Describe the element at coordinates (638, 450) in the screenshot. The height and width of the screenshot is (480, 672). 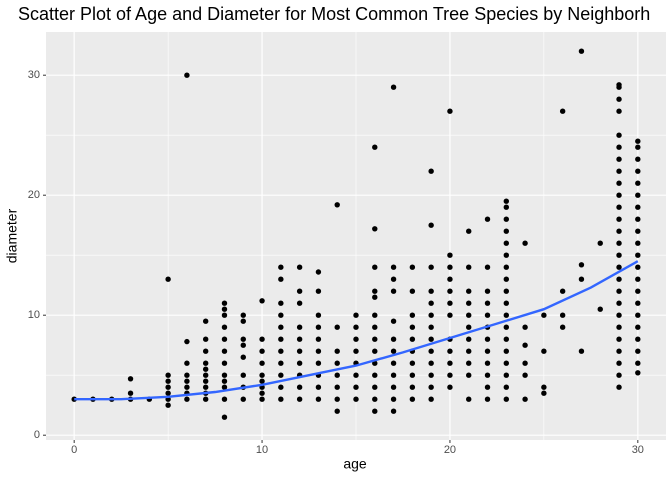
I see `x-tick-label: 30` at that location.